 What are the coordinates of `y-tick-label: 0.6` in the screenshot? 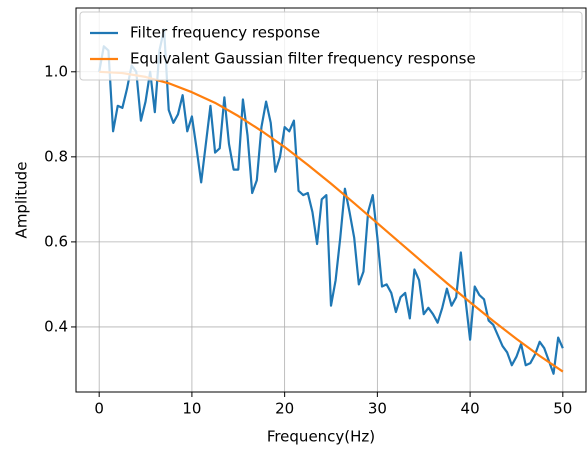 It's located at (56, 241).